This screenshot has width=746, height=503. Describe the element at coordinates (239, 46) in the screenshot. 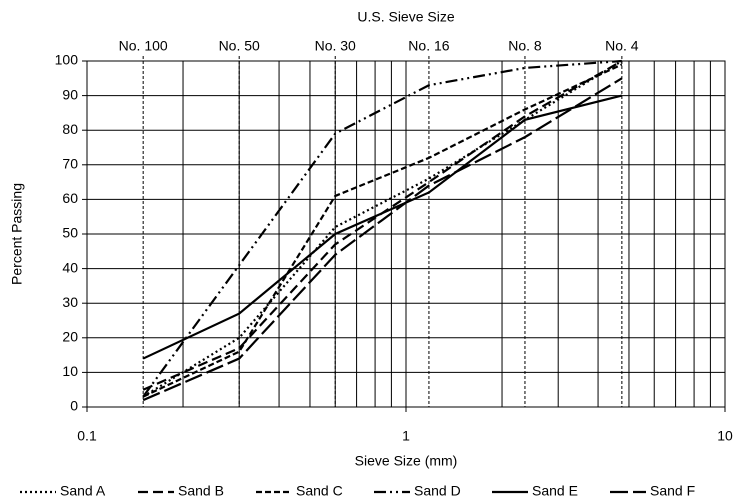

I see `x2-tick-label: No. 50` at that location.